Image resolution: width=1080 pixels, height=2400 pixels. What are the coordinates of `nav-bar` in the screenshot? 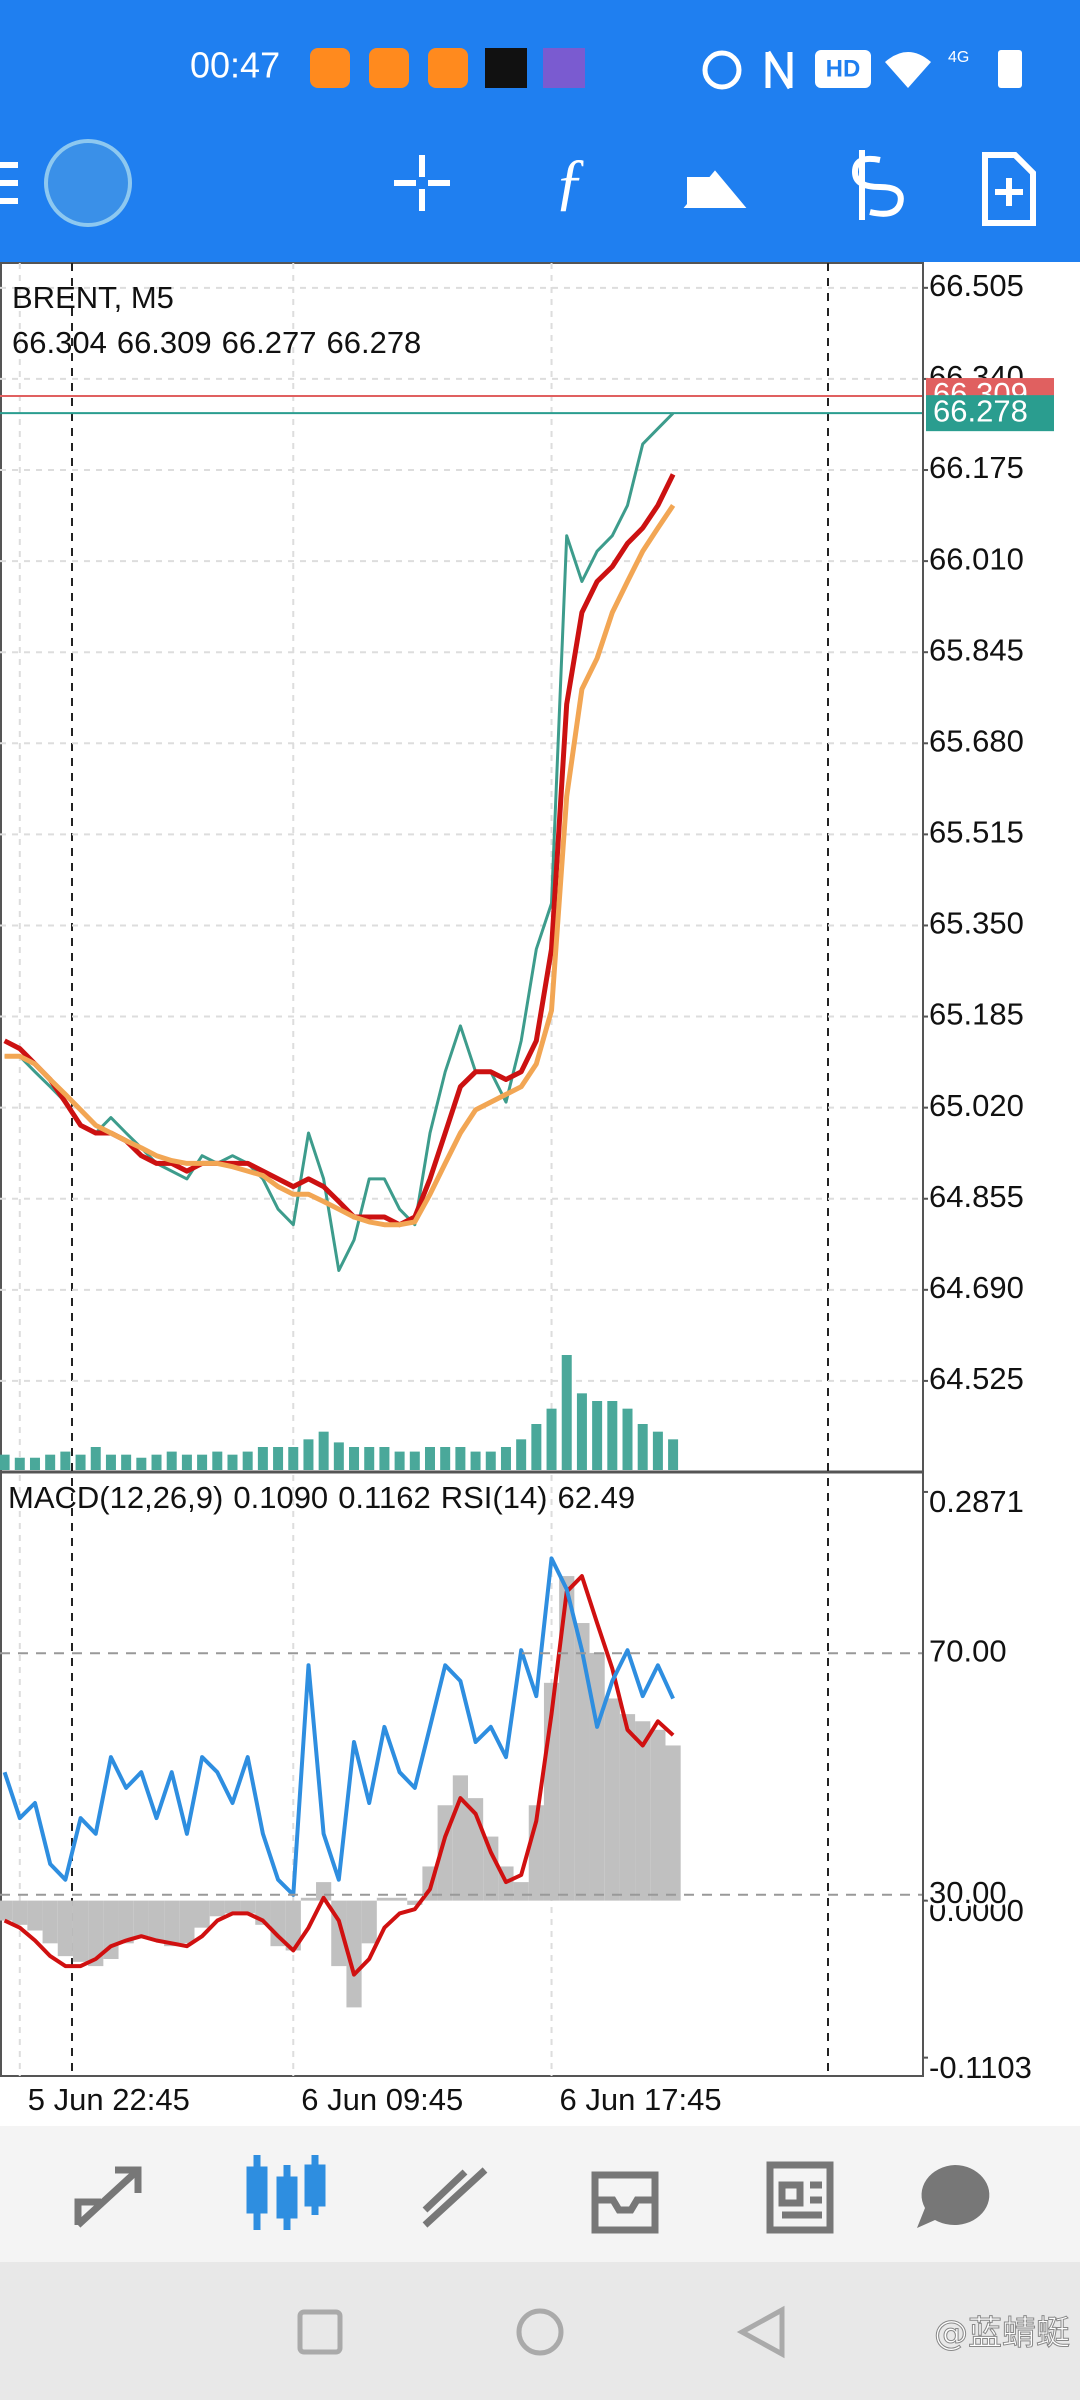 It's located at (540, 2331).